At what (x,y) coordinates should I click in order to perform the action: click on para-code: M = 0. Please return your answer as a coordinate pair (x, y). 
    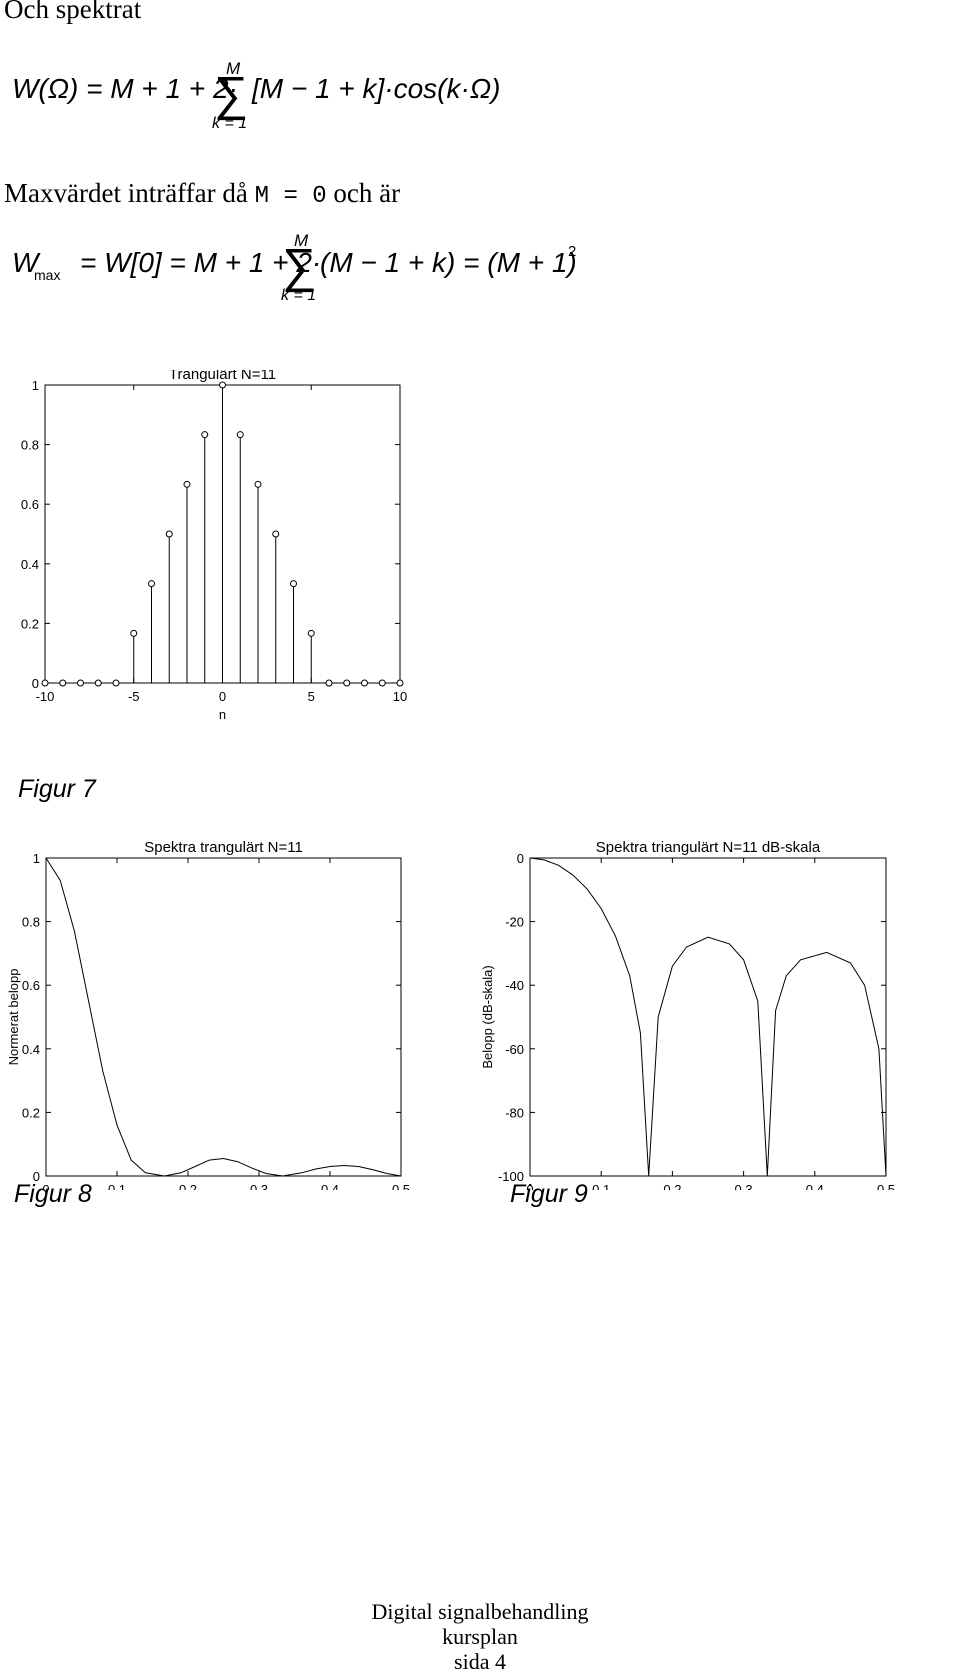
    Looking at the image, I should click on (290, 196).